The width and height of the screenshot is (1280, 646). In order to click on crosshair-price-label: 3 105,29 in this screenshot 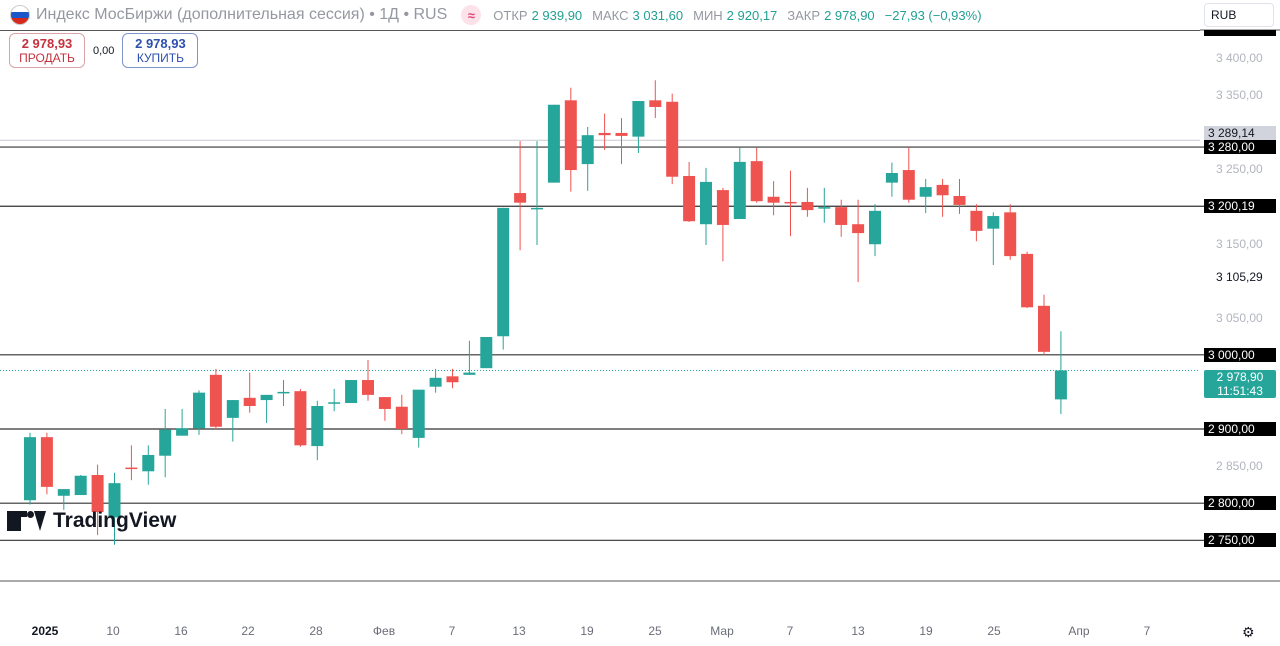, I will do `click(1239, 276)`.